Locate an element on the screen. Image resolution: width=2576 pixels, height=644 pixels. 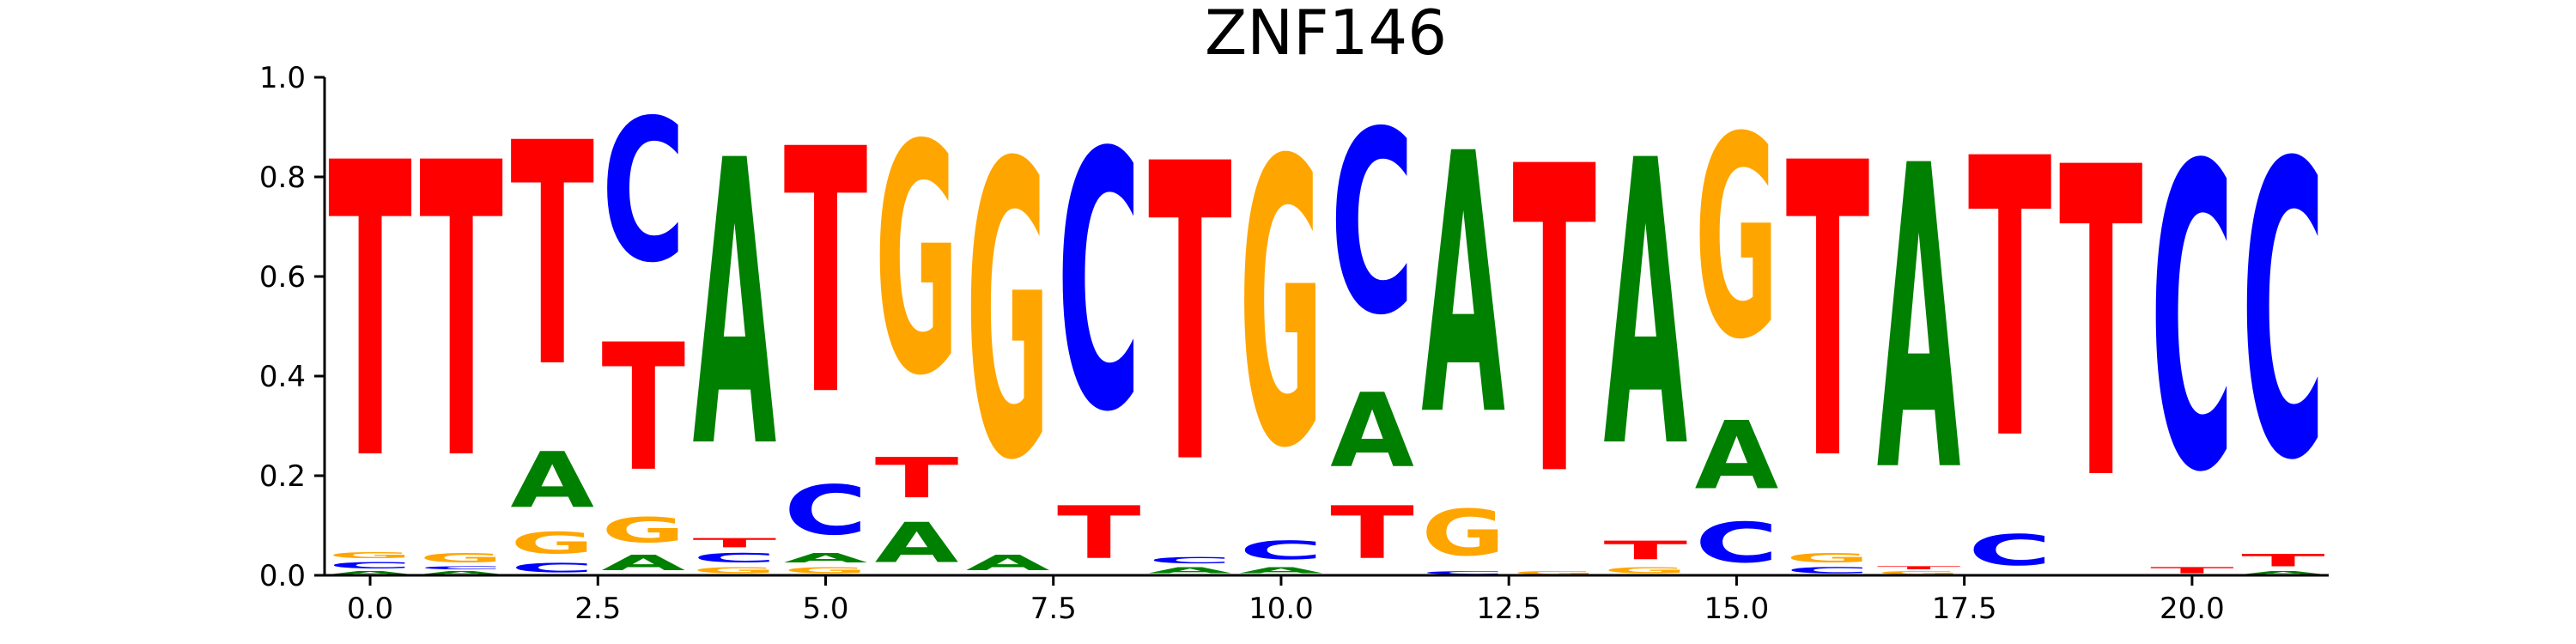
x-axis: 0.0 2.5 5.0 7.5 10.0 12.5 15.0 17.5 20.0 is located at coordinates (1327, 600).